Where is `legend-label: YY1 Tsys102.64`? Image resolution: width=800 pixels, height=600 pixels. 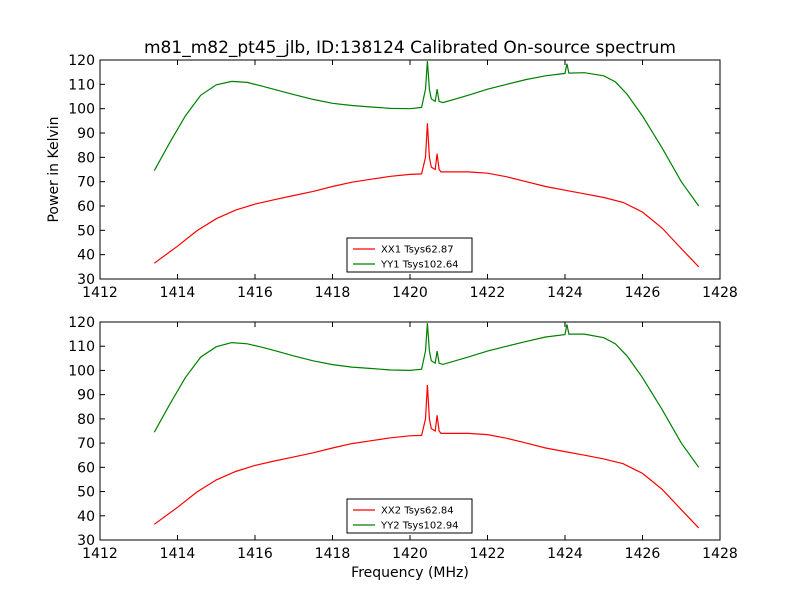 legend-label: YY1 Tsys102.64 is located at coordinates (419, 265).